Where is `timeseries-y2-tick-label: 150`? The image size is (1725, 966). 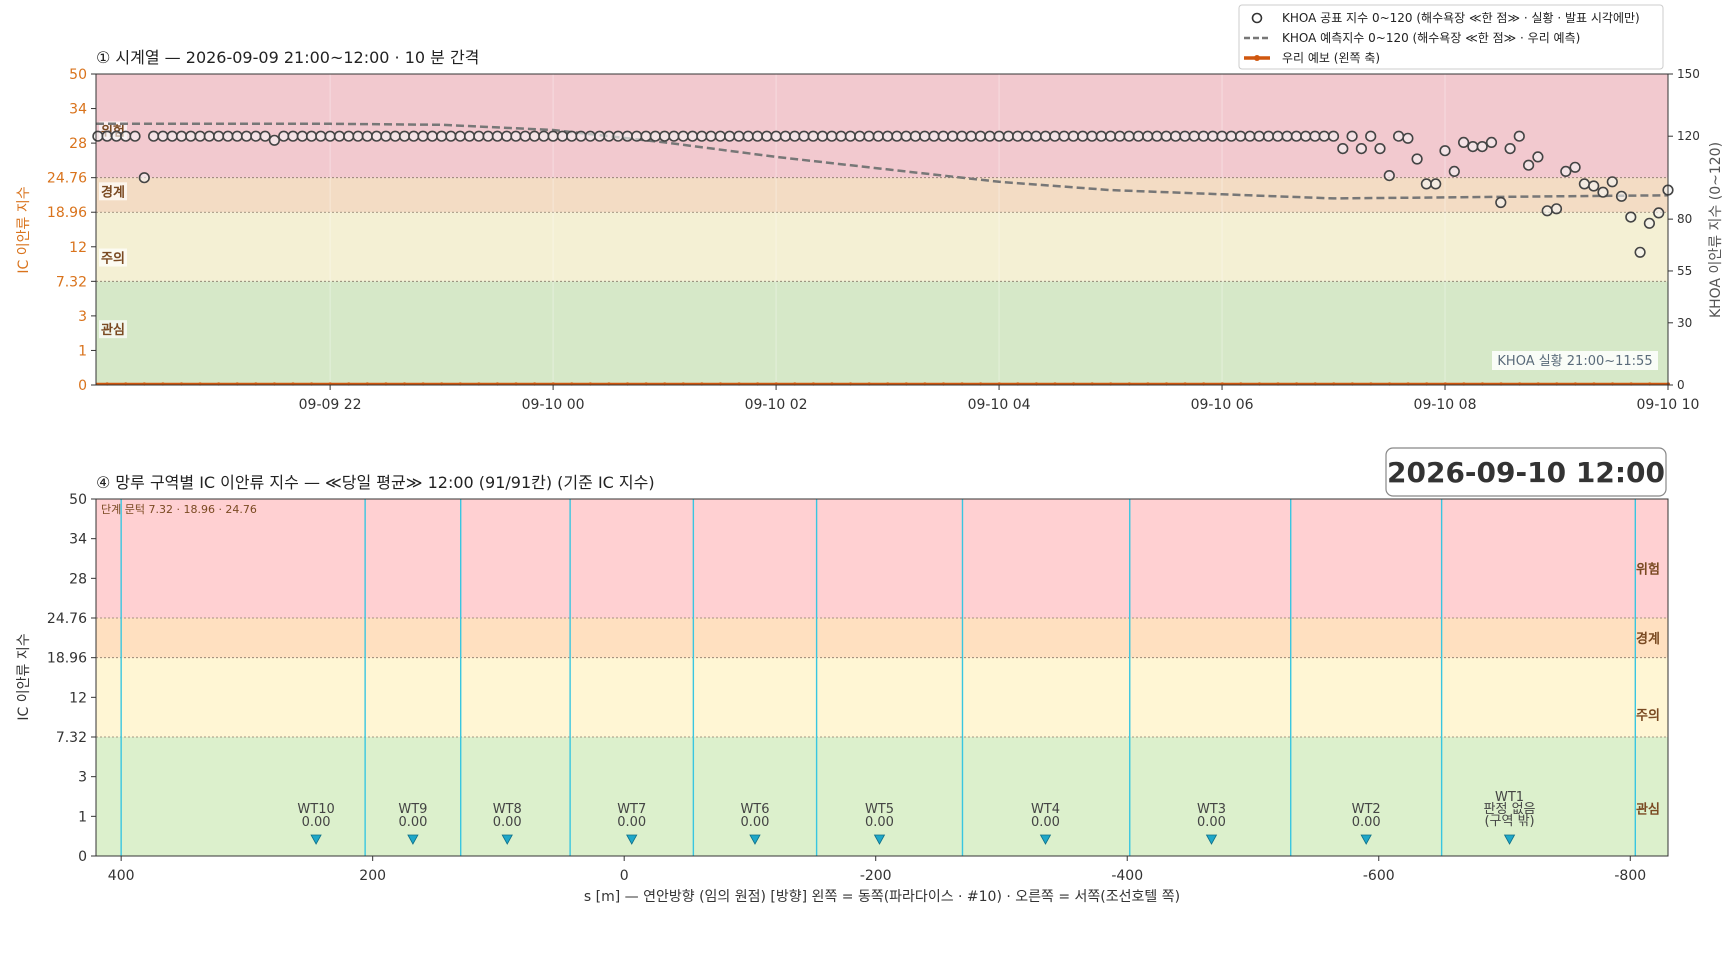
timeseries-y2-tick-label: 150 is located at coordinates (1688, 74).